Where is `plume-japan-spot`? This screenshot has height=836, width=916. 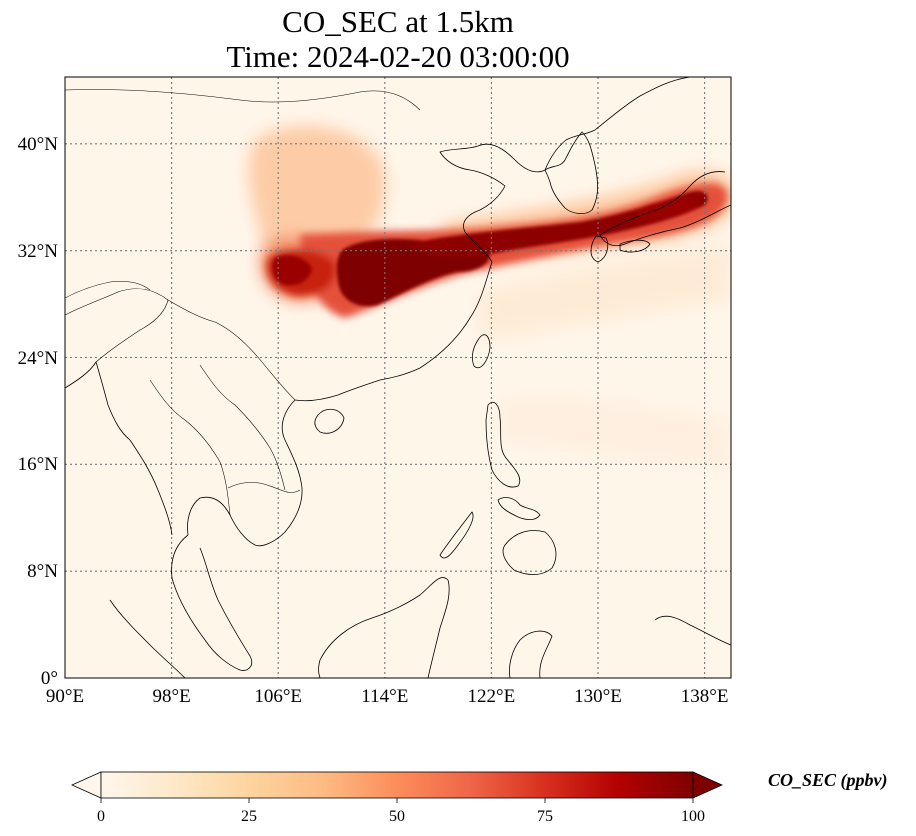 plume-japan-spot is located at coordinates (668, 208).